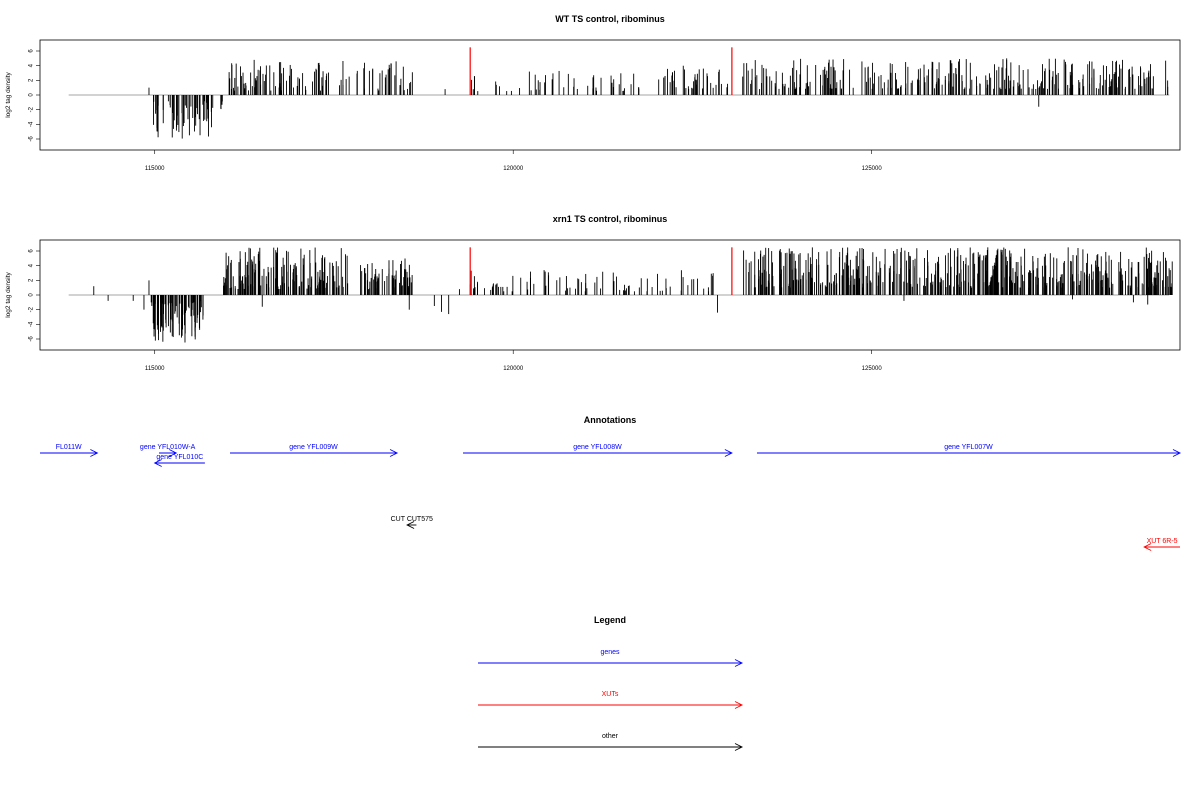 Image resolution: width=1200 pixels, height=800 pixels. I want to click on annotation-label: gene YFL007W, so click(968, 447).